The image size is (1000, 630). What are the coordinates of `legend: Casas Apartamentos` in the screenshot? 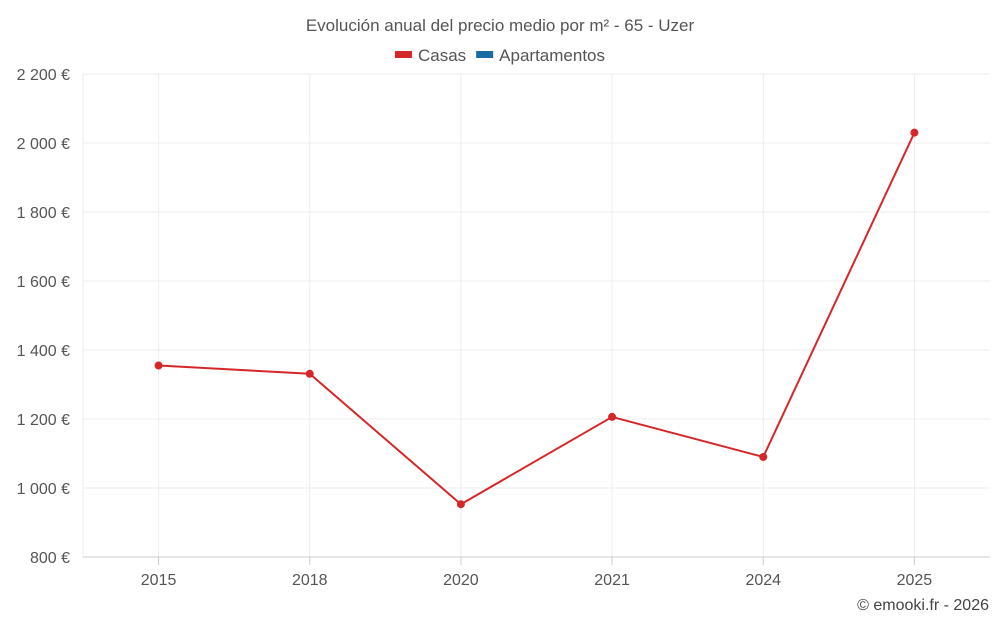 It's located at (499, 55).